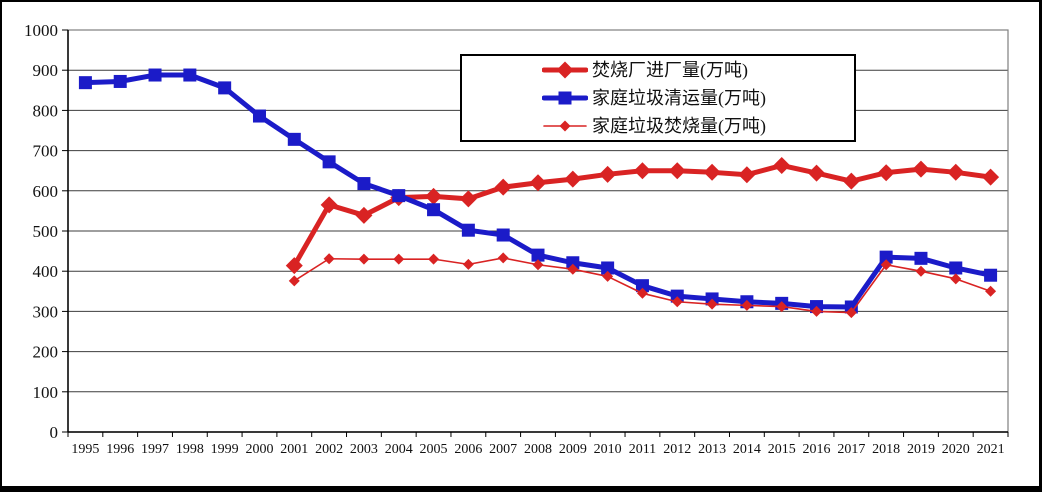 The width and height of the screenshot is (1042, 492). What do you see at coordinates (294, 449) in the screenshot?
I see `svg-text: 2001` at bounding box center [294, 449].